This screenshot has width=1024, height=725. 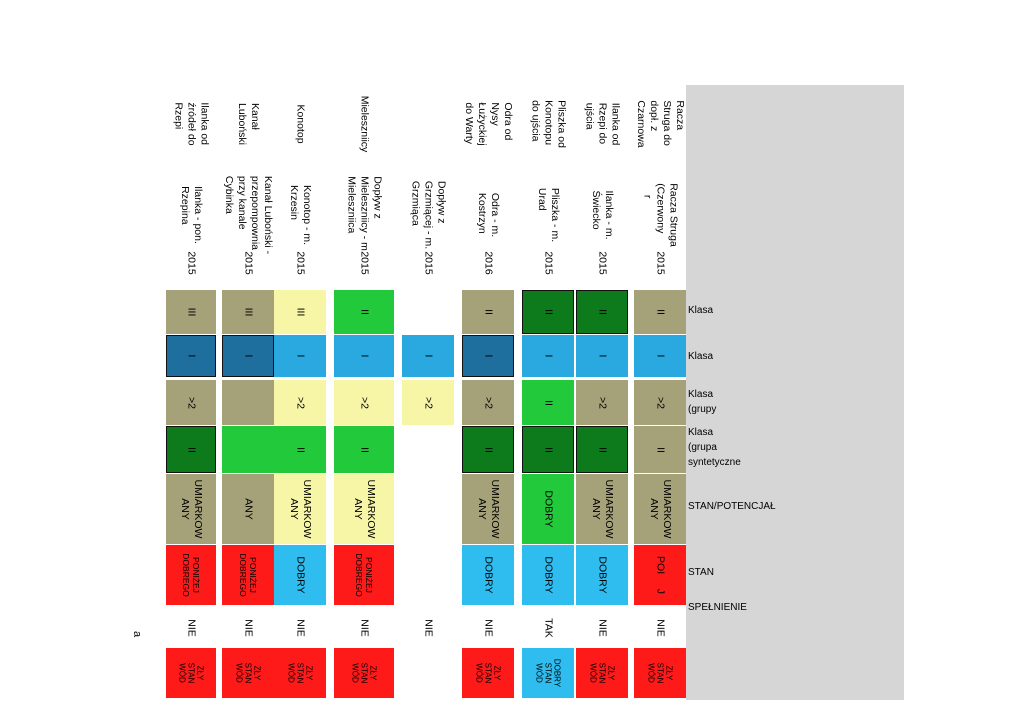 I want to click on header-klasa-2: Klasa, so click(x=701, y=356).